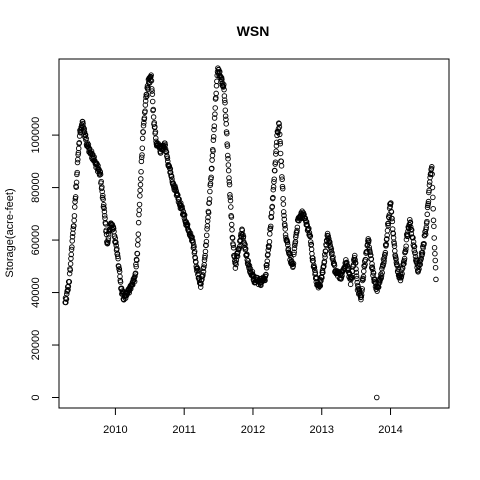  I want to click on outlier-point, so click(377, 397).